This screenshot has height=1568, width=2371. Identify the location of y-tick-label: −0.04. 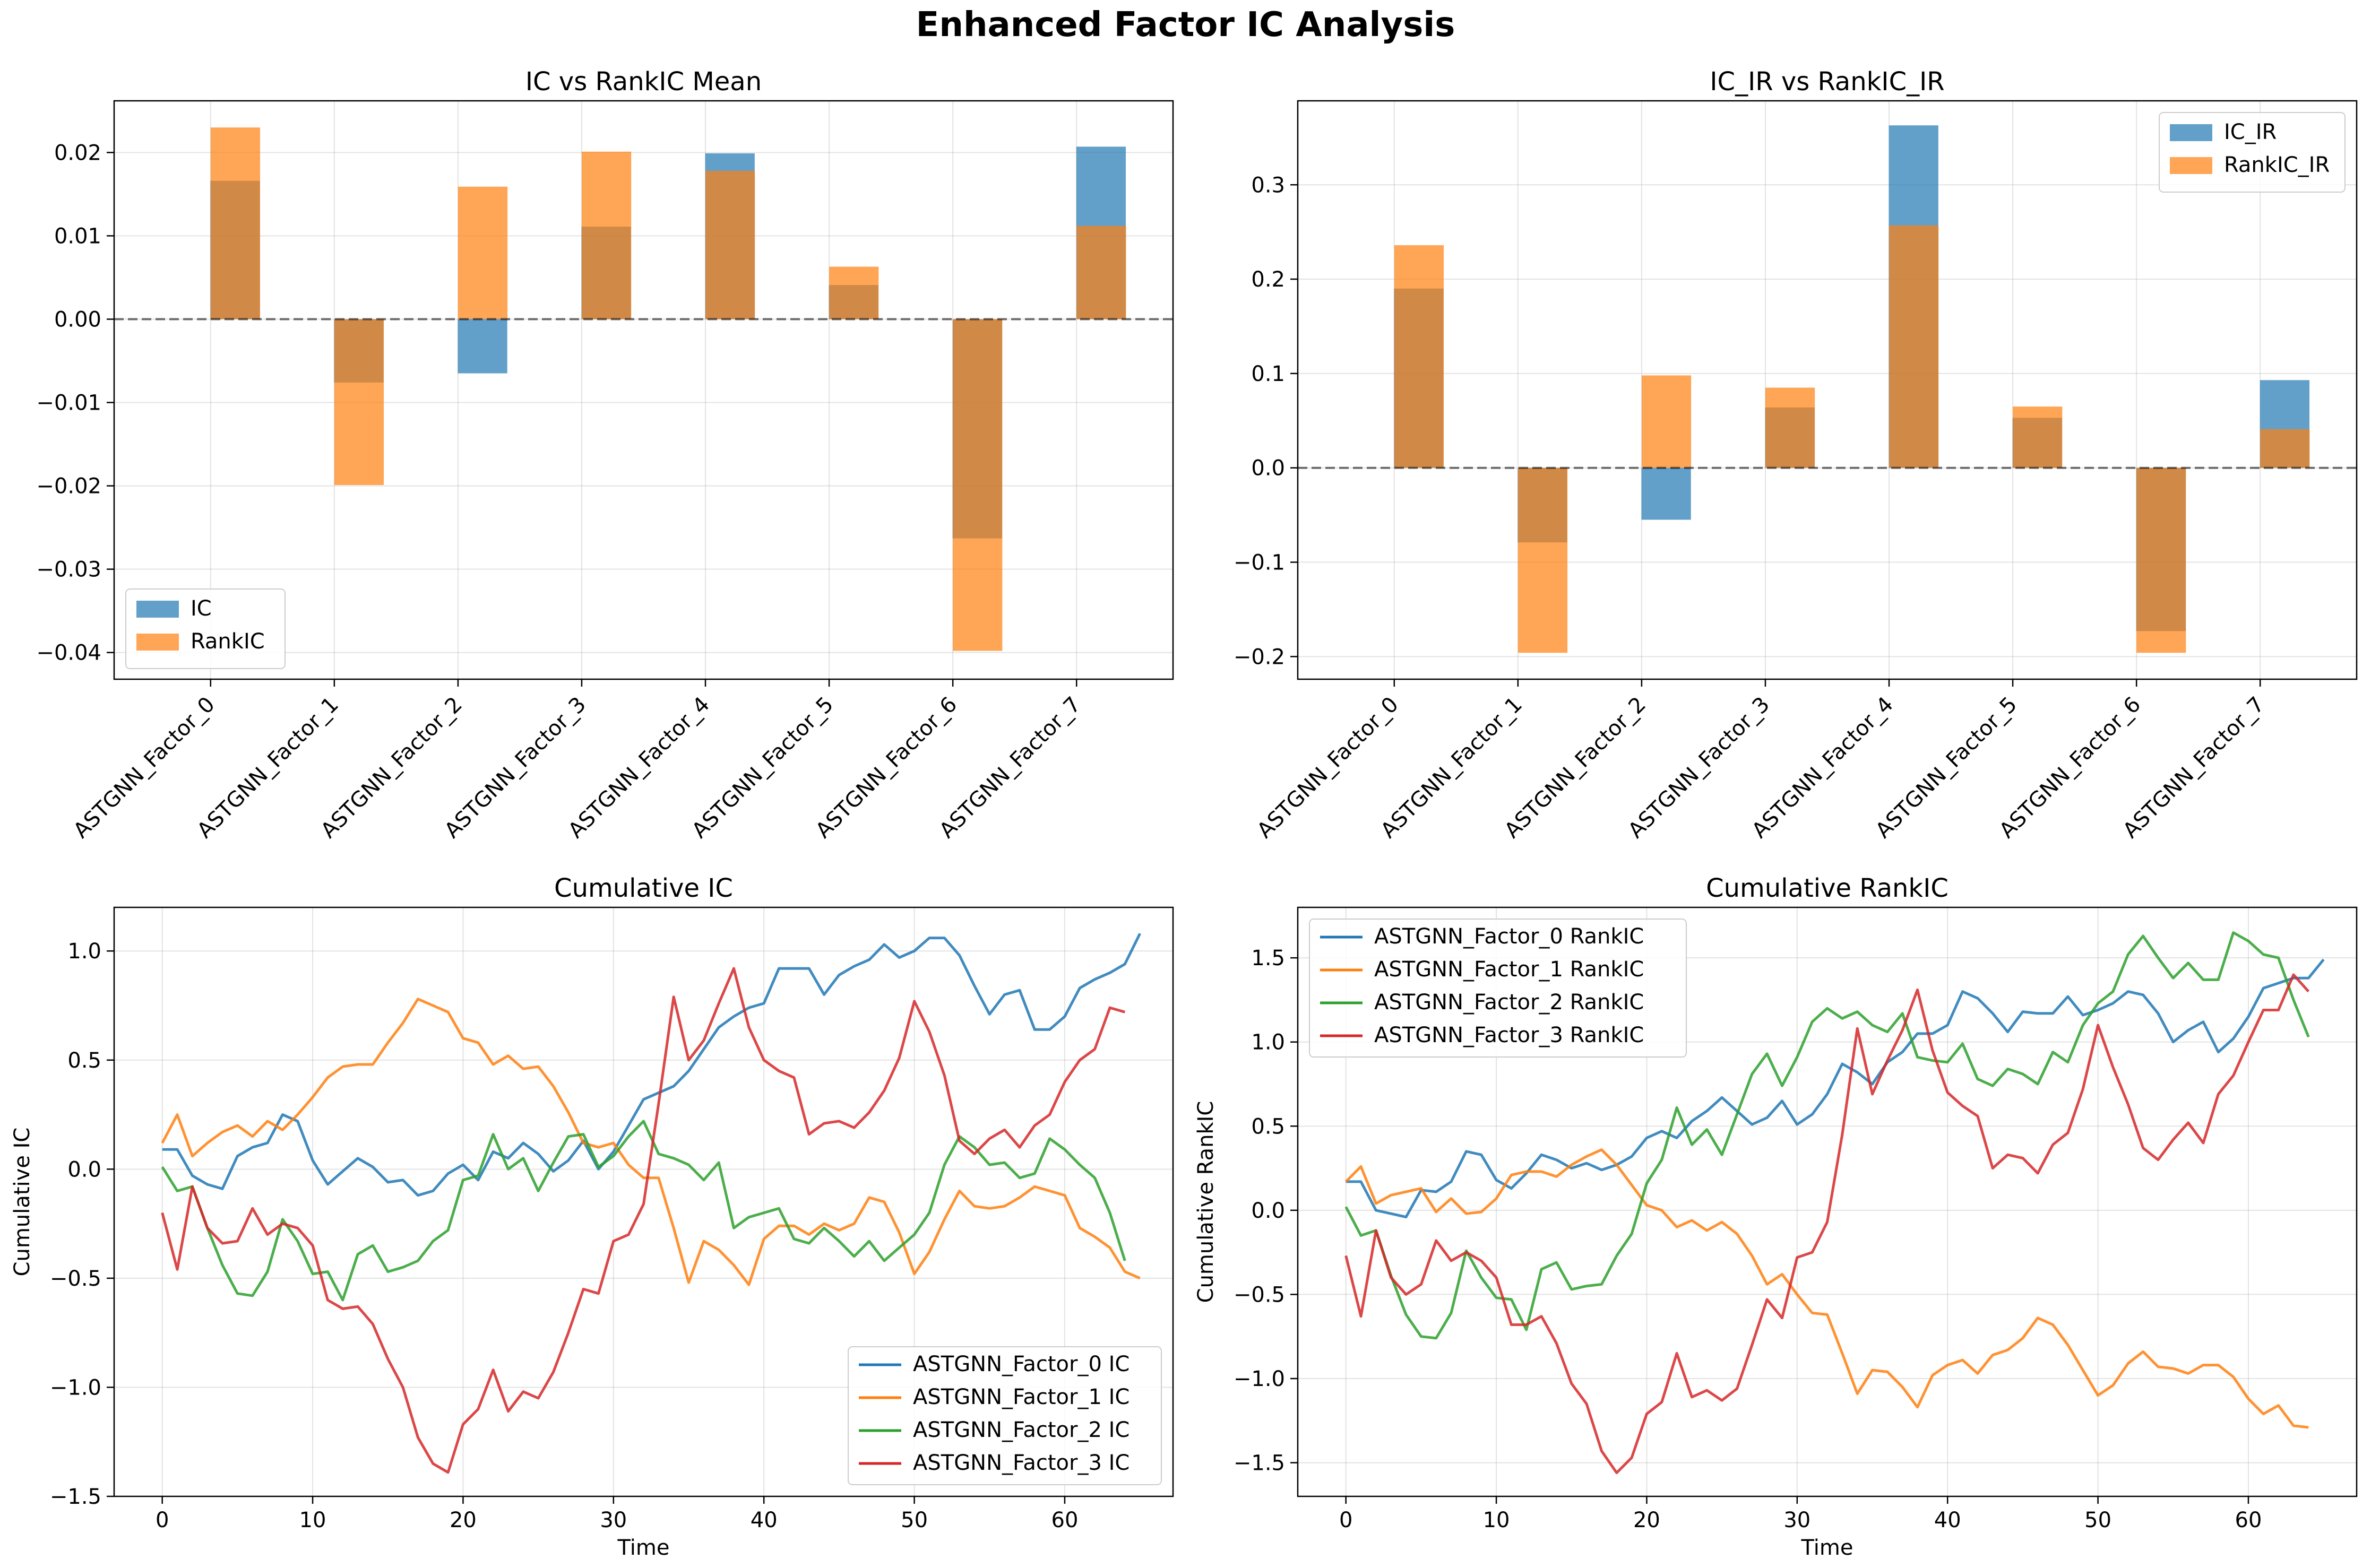
(68, 653).